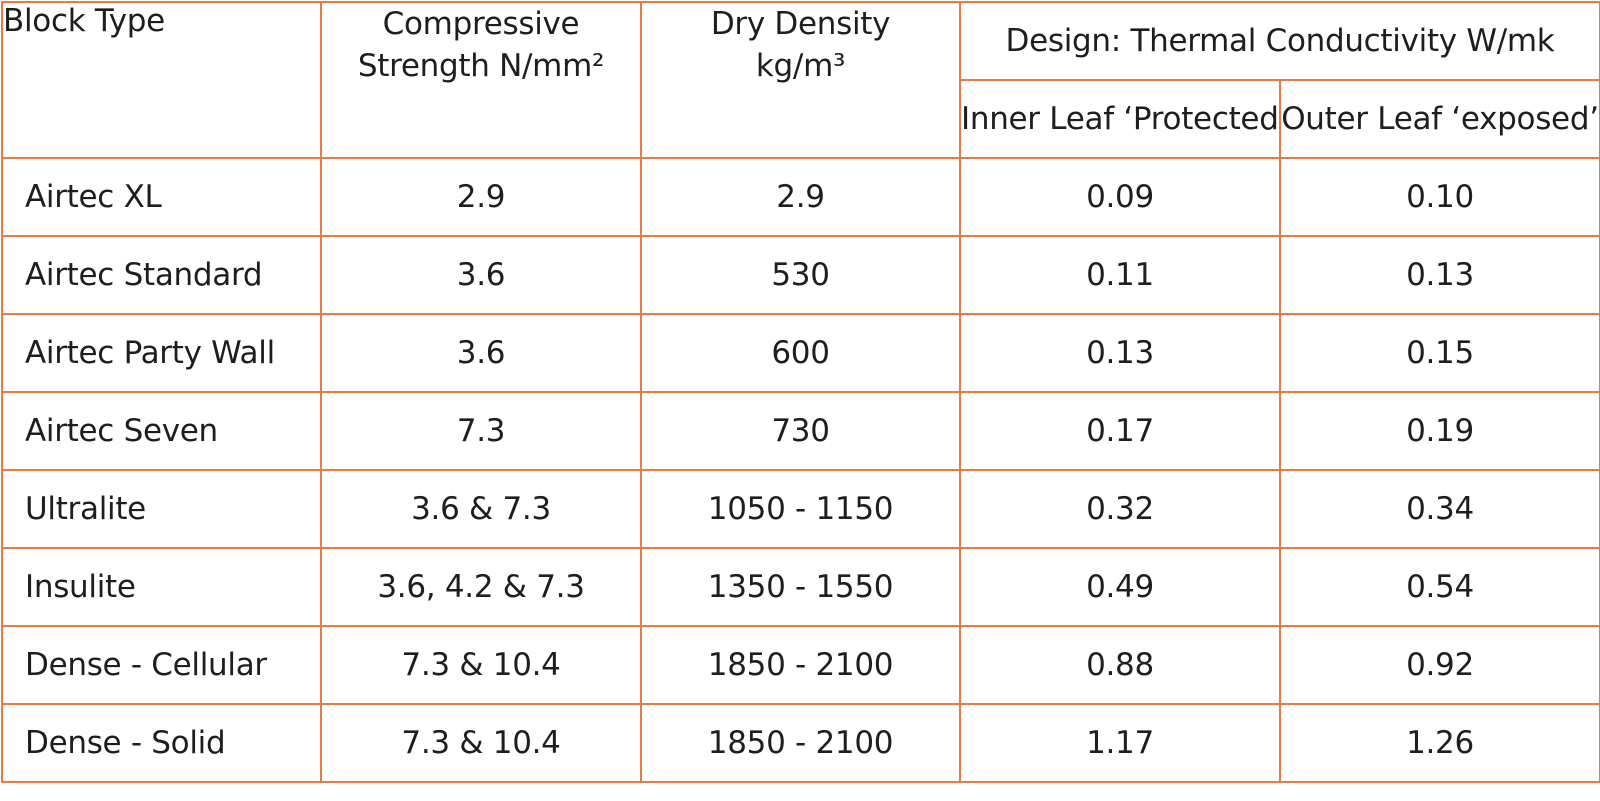 This screenshot has height=801, width=1600. I want to click on cell-block-type: Airtec XL, so click(161, 197).